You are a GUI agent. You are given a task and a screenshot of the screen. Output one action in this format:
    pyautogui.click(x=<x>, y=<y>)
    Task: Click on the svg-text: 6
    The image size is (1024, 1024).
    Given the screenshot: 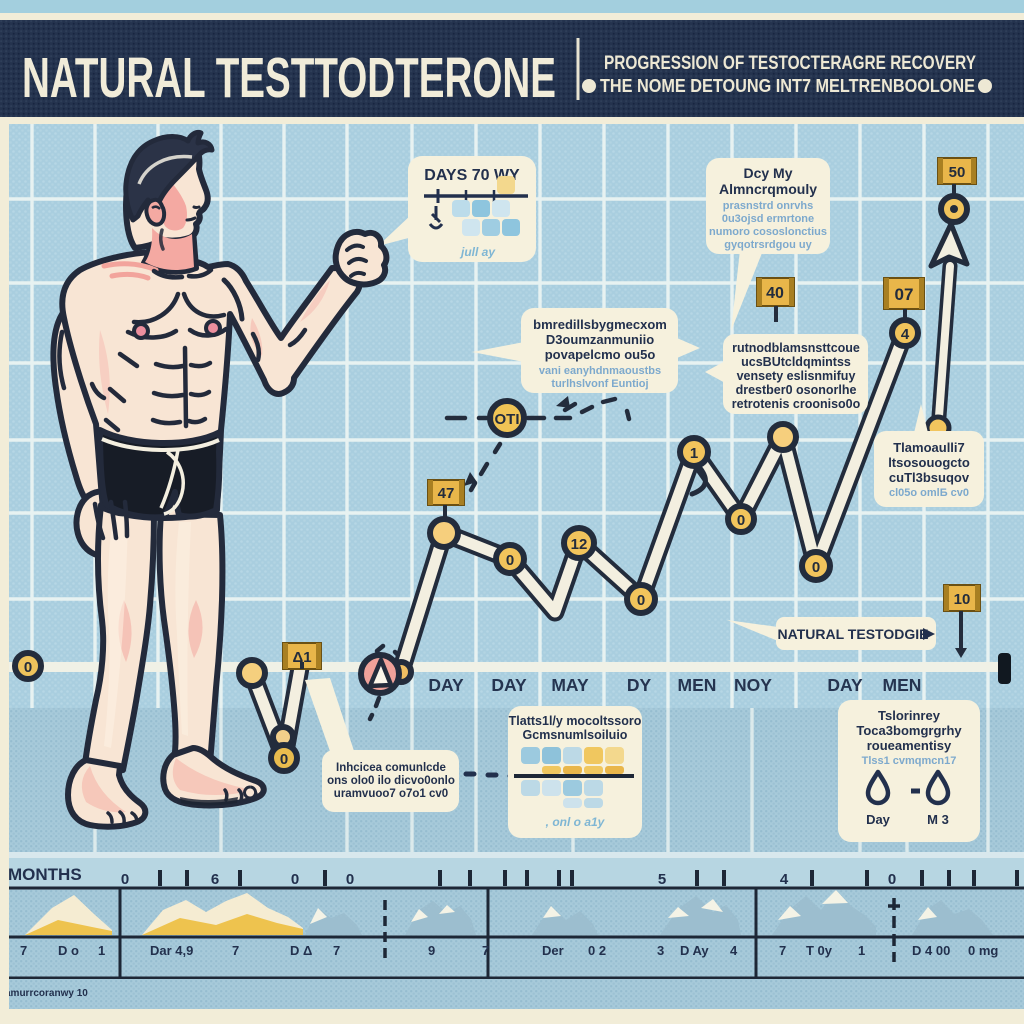 What is the action you would take?
    pyautogui.click(x=215, y=879)
    